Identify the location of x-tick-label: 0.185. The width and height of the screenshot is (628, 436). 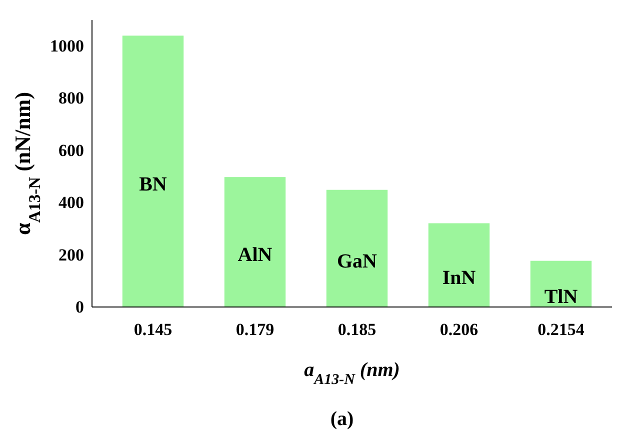
(357, 330).